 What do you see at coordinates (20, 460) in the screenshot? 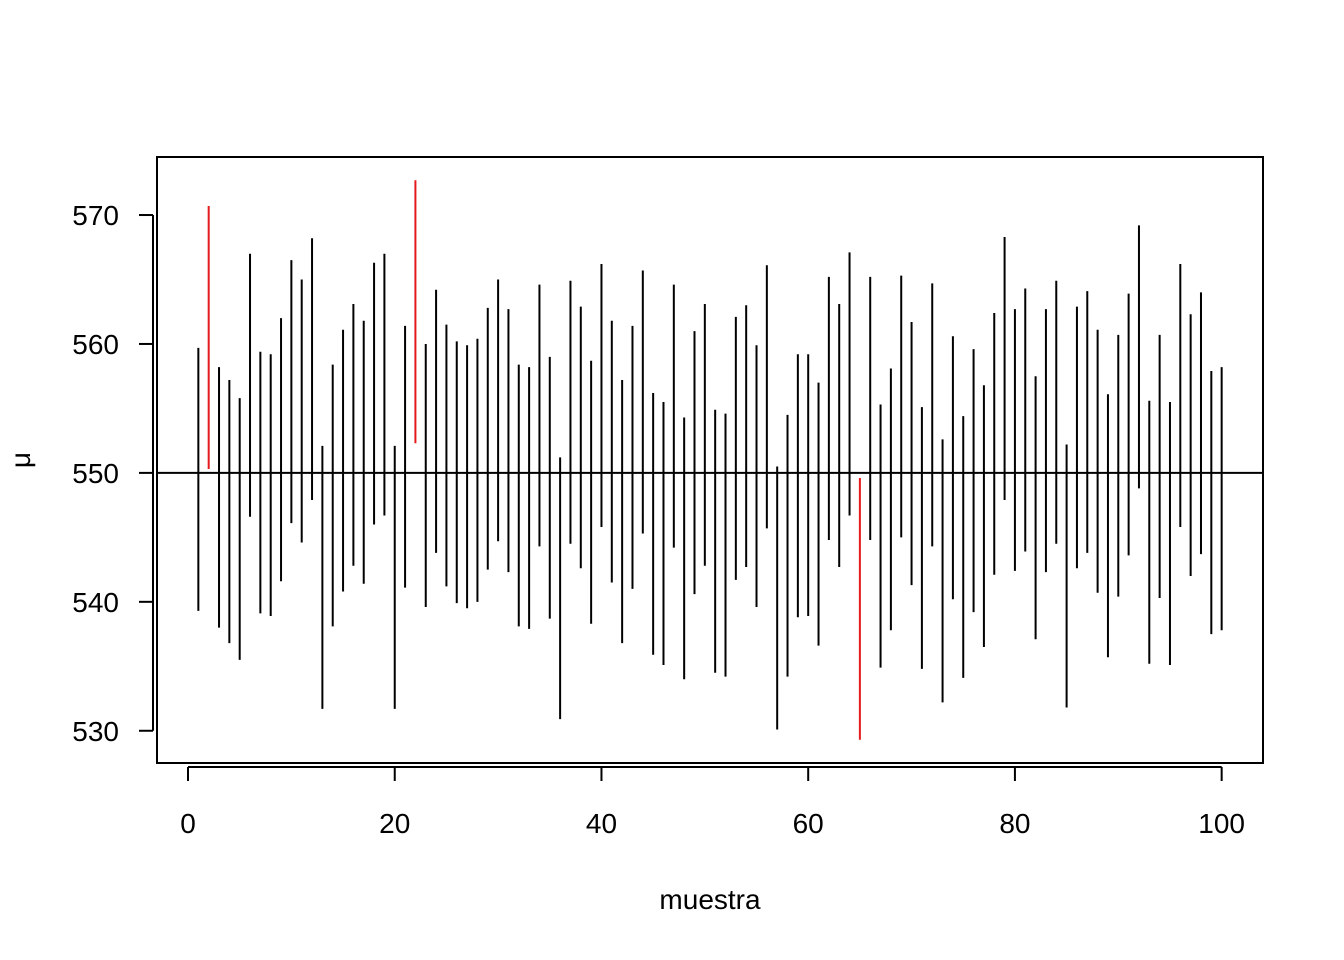
I see `y-axis-label: μ` at bounding box center [20, 460].